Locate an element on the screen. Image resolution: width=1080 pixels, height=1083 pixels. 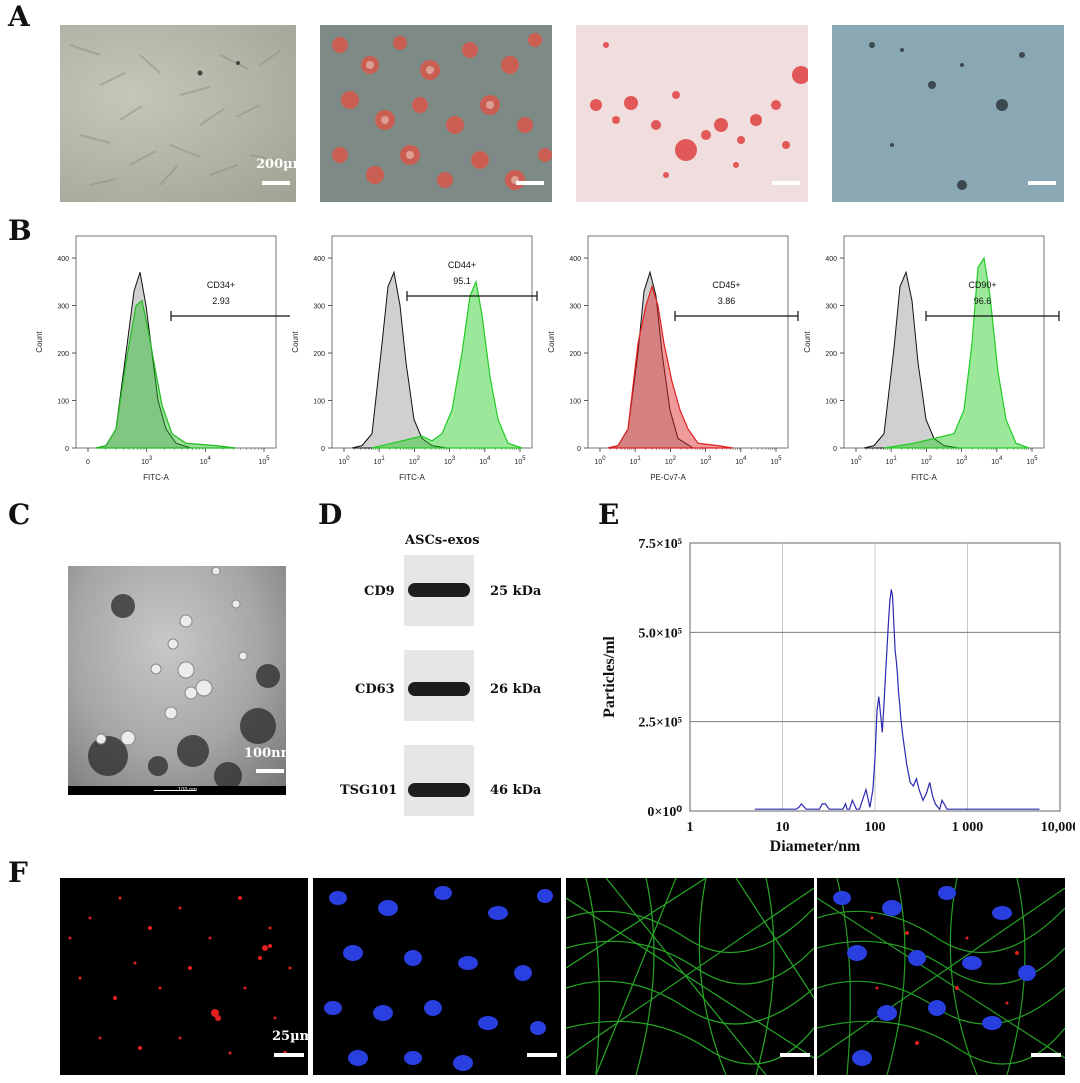
flow-gate: CD45+ 3.86 is located at coordinates (736, 300).